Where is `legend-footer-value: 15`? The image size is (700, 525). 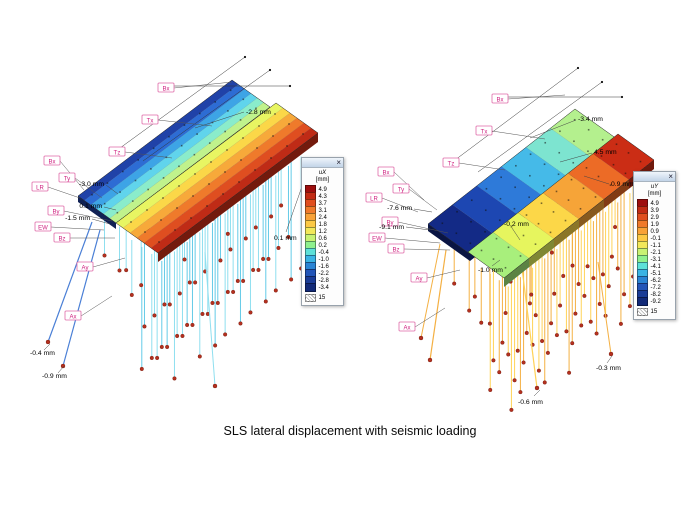
legend-footer-value: 15 is located at coordinates (322, 298).